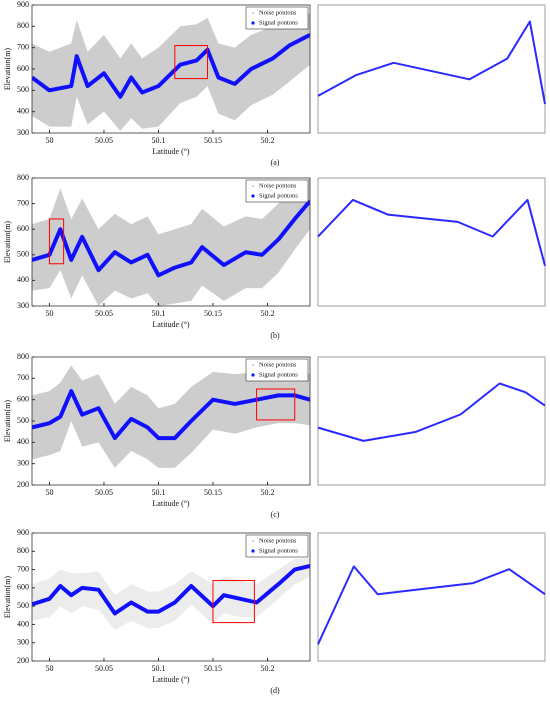 This screenshot has width=550, height=702. Describe the element at coordinates (275, 335) in the screenshot. I see `caption: (b)` at that location.